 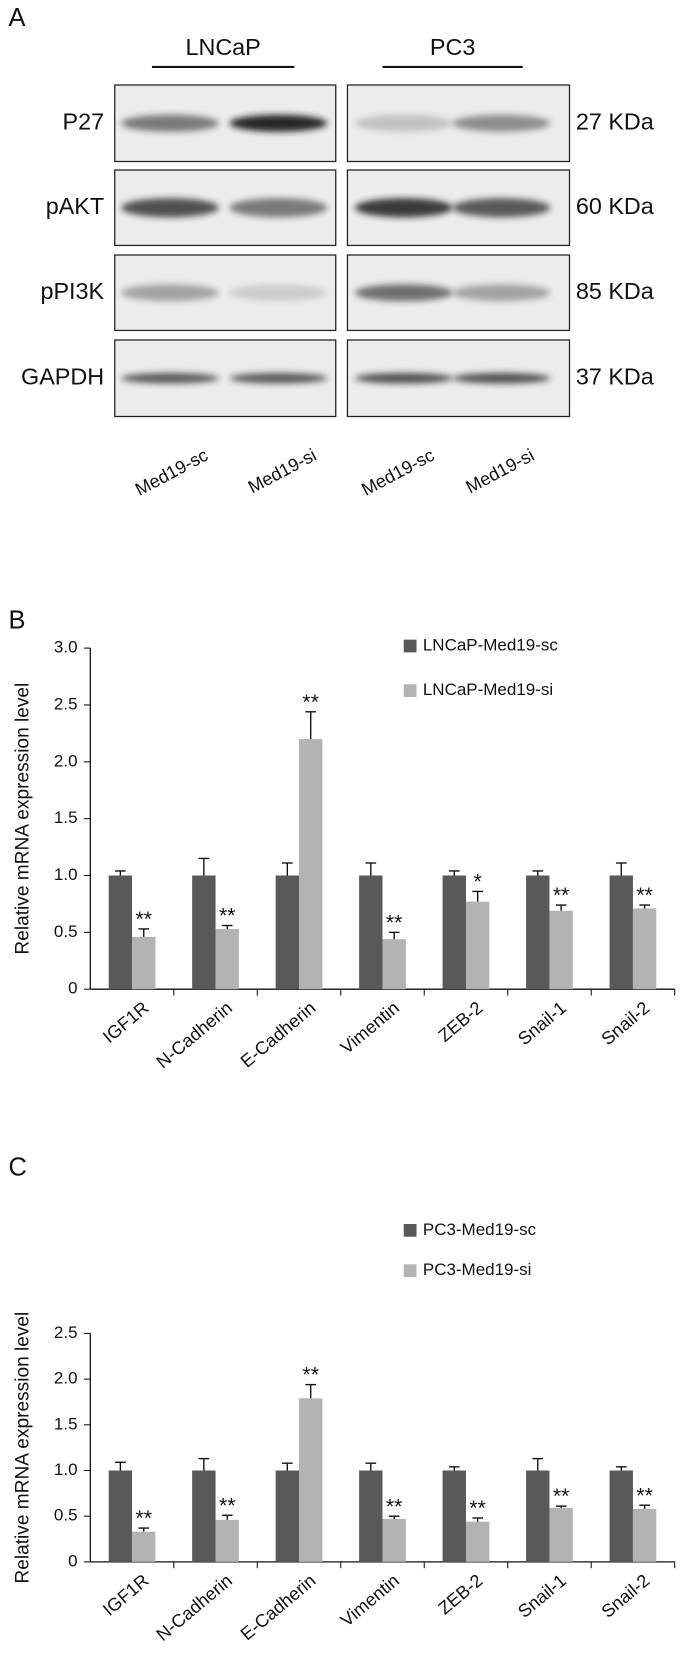 I want to click on lane-label: Med19-sc, so click(x=171, y=472).